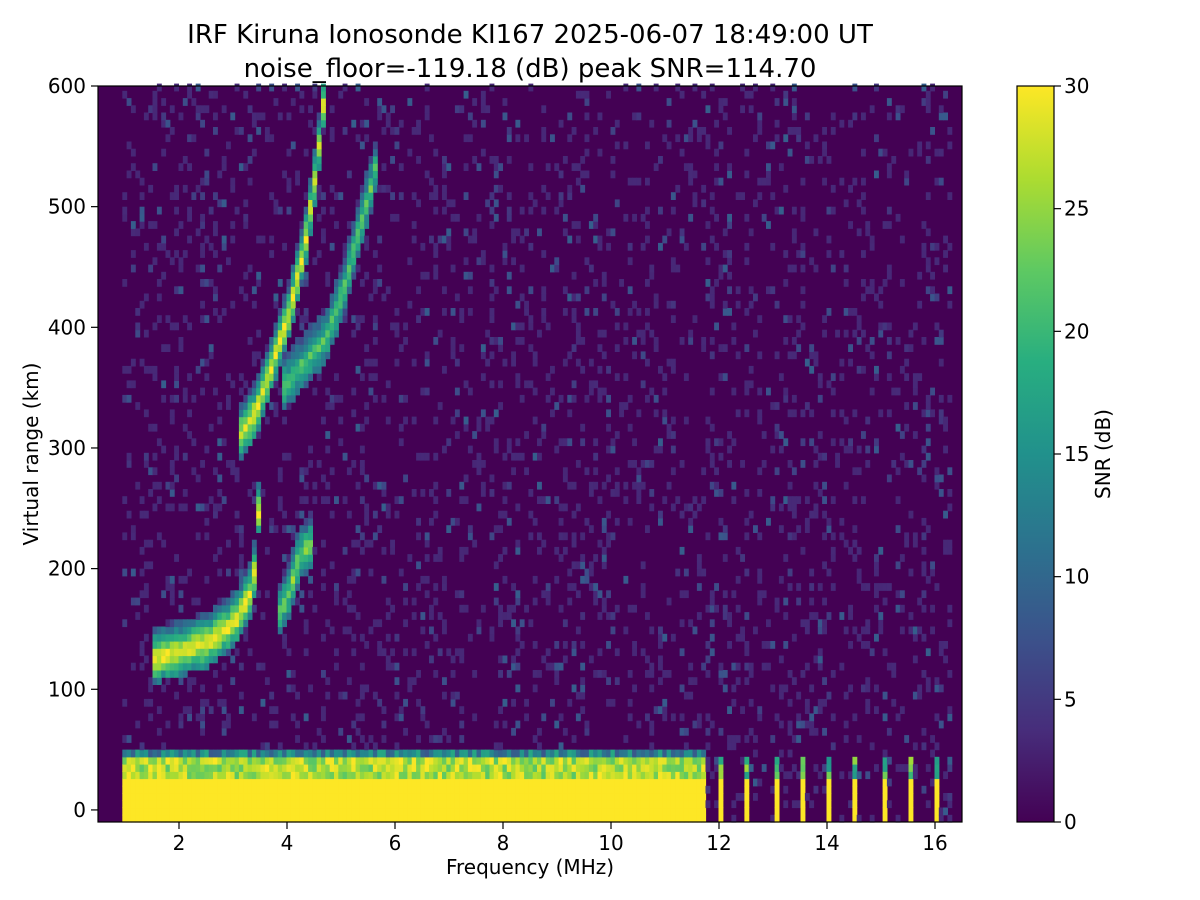  What do you see at coordinates (395, 843) in the screenshot?
I see `x-tick-label: 6` at bounding box center [395, 843].